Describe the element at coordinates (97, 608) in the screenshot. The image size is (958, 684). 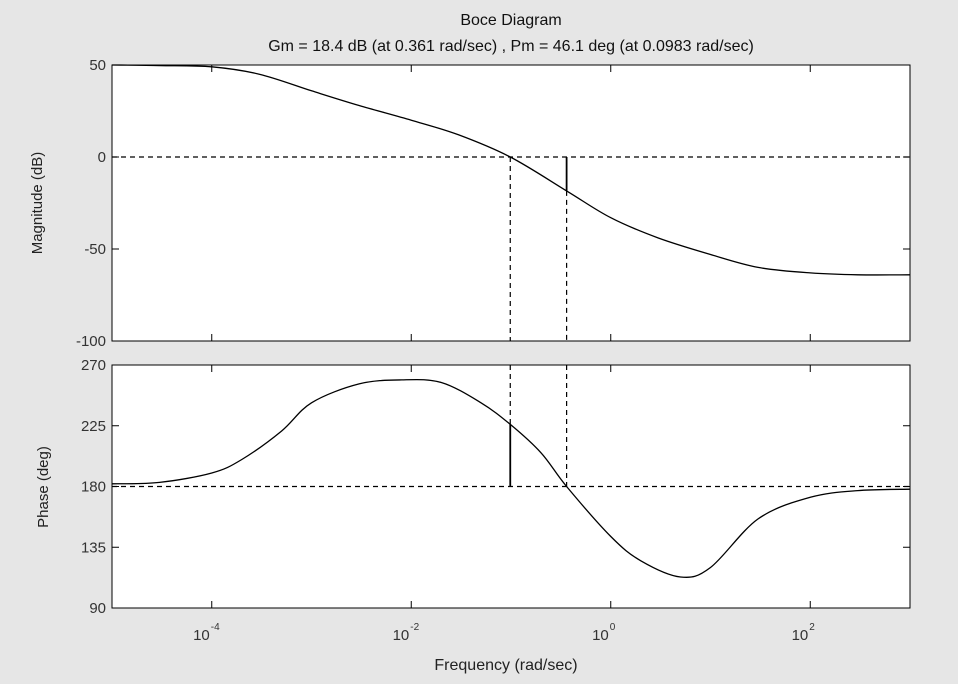
I see `phase-y-tick-label: 90` at that location.